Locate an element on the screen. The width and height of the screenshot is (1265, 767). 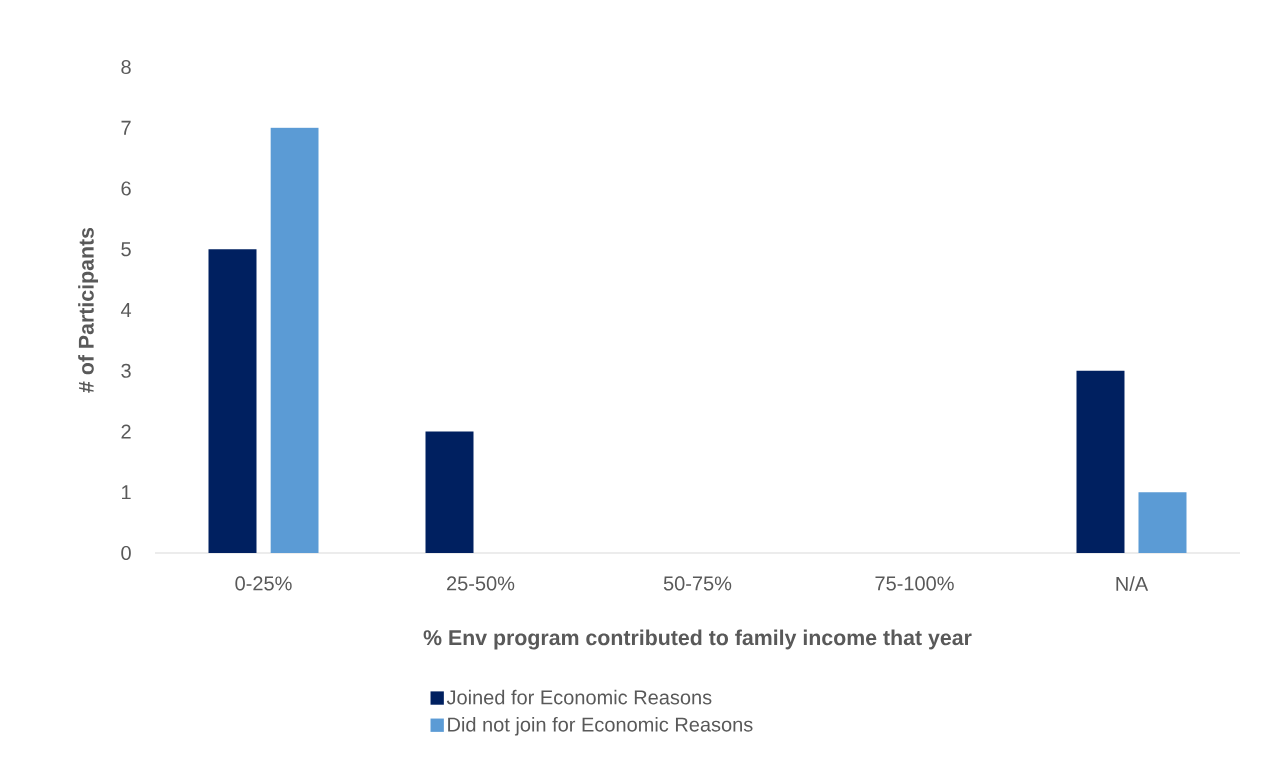
y-tick-label: 0 is located at coordinates (126, 553).